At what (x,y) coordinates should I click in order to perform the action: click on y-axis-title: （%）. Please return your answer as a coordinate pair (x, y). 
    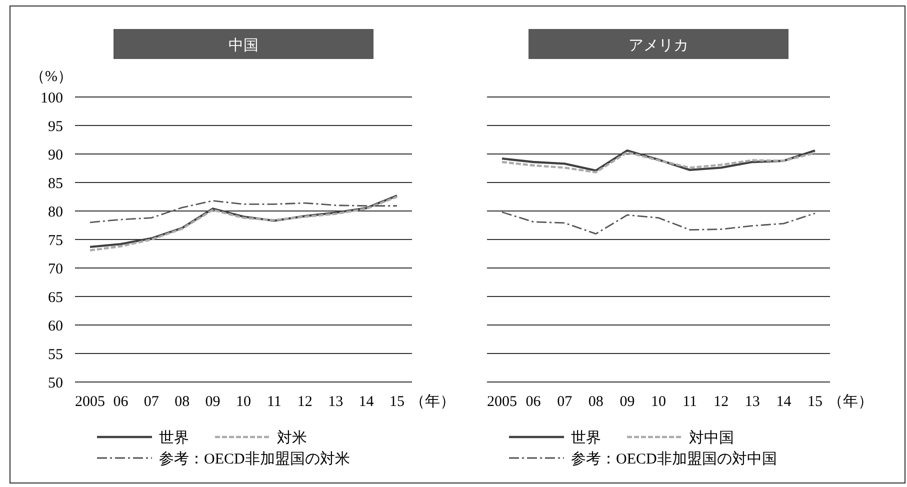
    Looking at the image, I should click on (51, 77).